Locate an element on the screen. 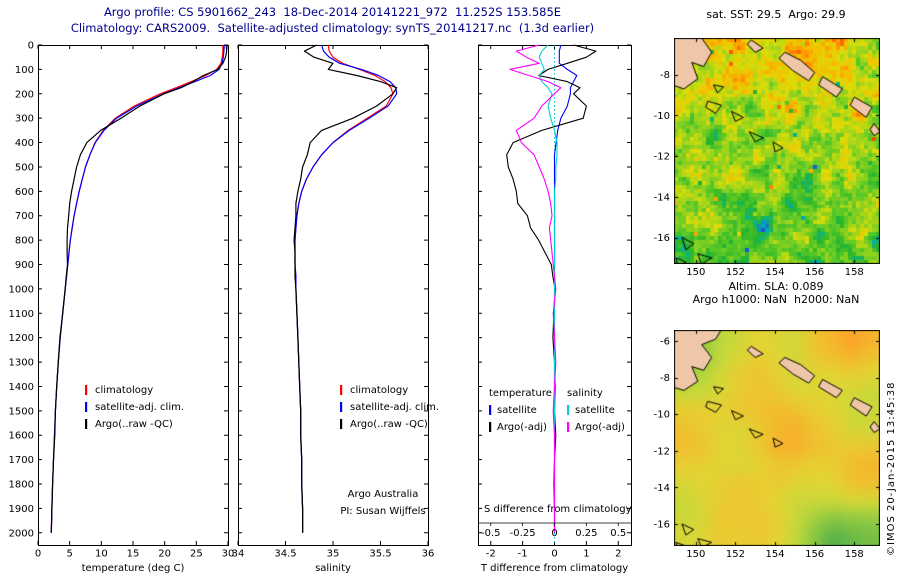 The height and width of the screenshot is (580, 900). svg-text: 1100 is located at coordinates (21, 314).